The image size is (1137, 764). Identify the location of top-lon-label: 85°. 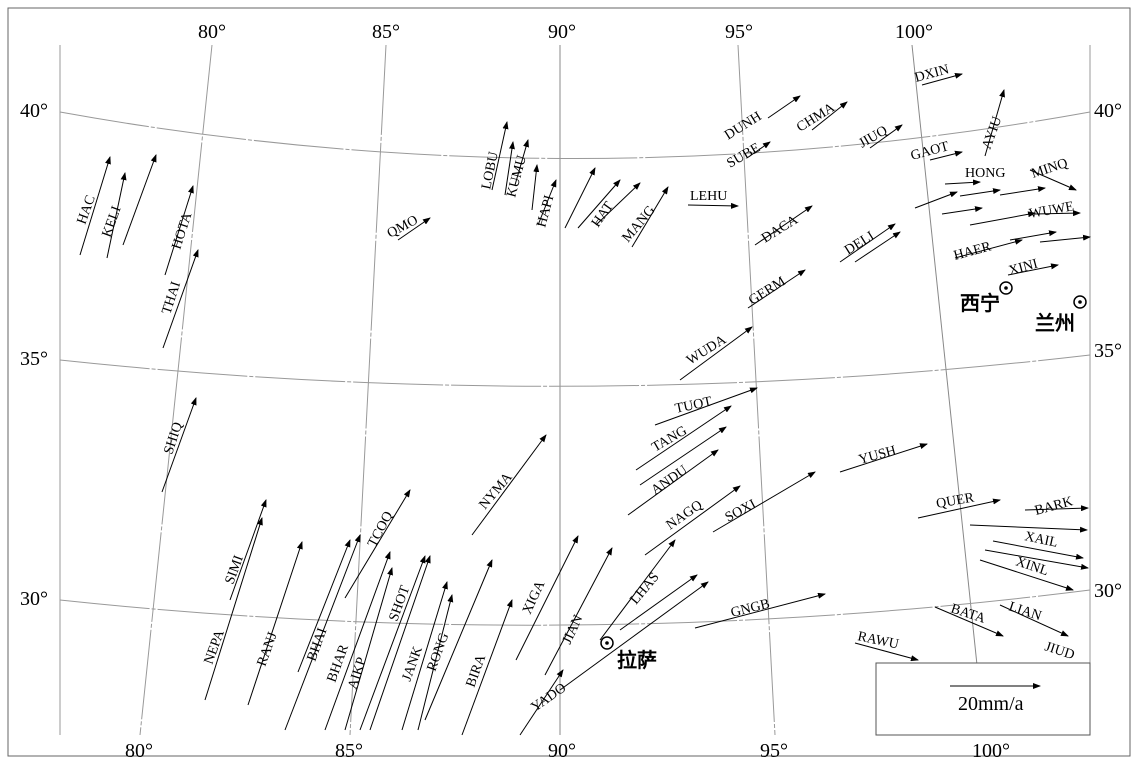
(386, 32).